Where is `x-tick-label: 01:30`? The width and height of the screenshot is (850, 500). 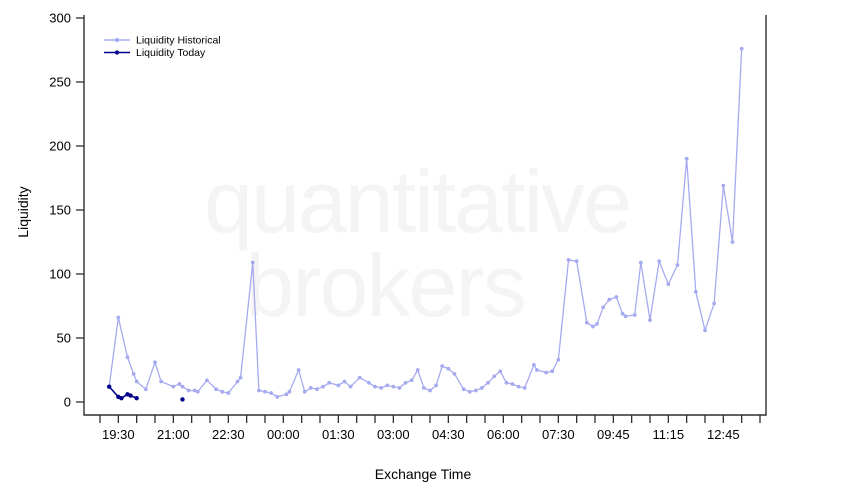
x-tick-label: 01:30 is located at coordinates (338, 434).